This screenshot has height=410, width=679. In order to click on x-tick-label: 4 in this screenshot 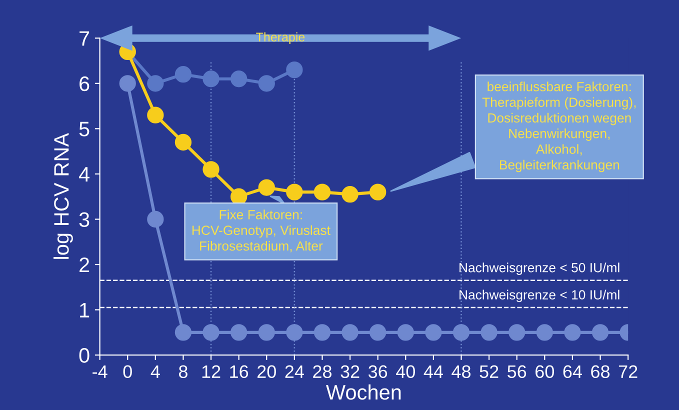, I will do `click(155, 371)`.